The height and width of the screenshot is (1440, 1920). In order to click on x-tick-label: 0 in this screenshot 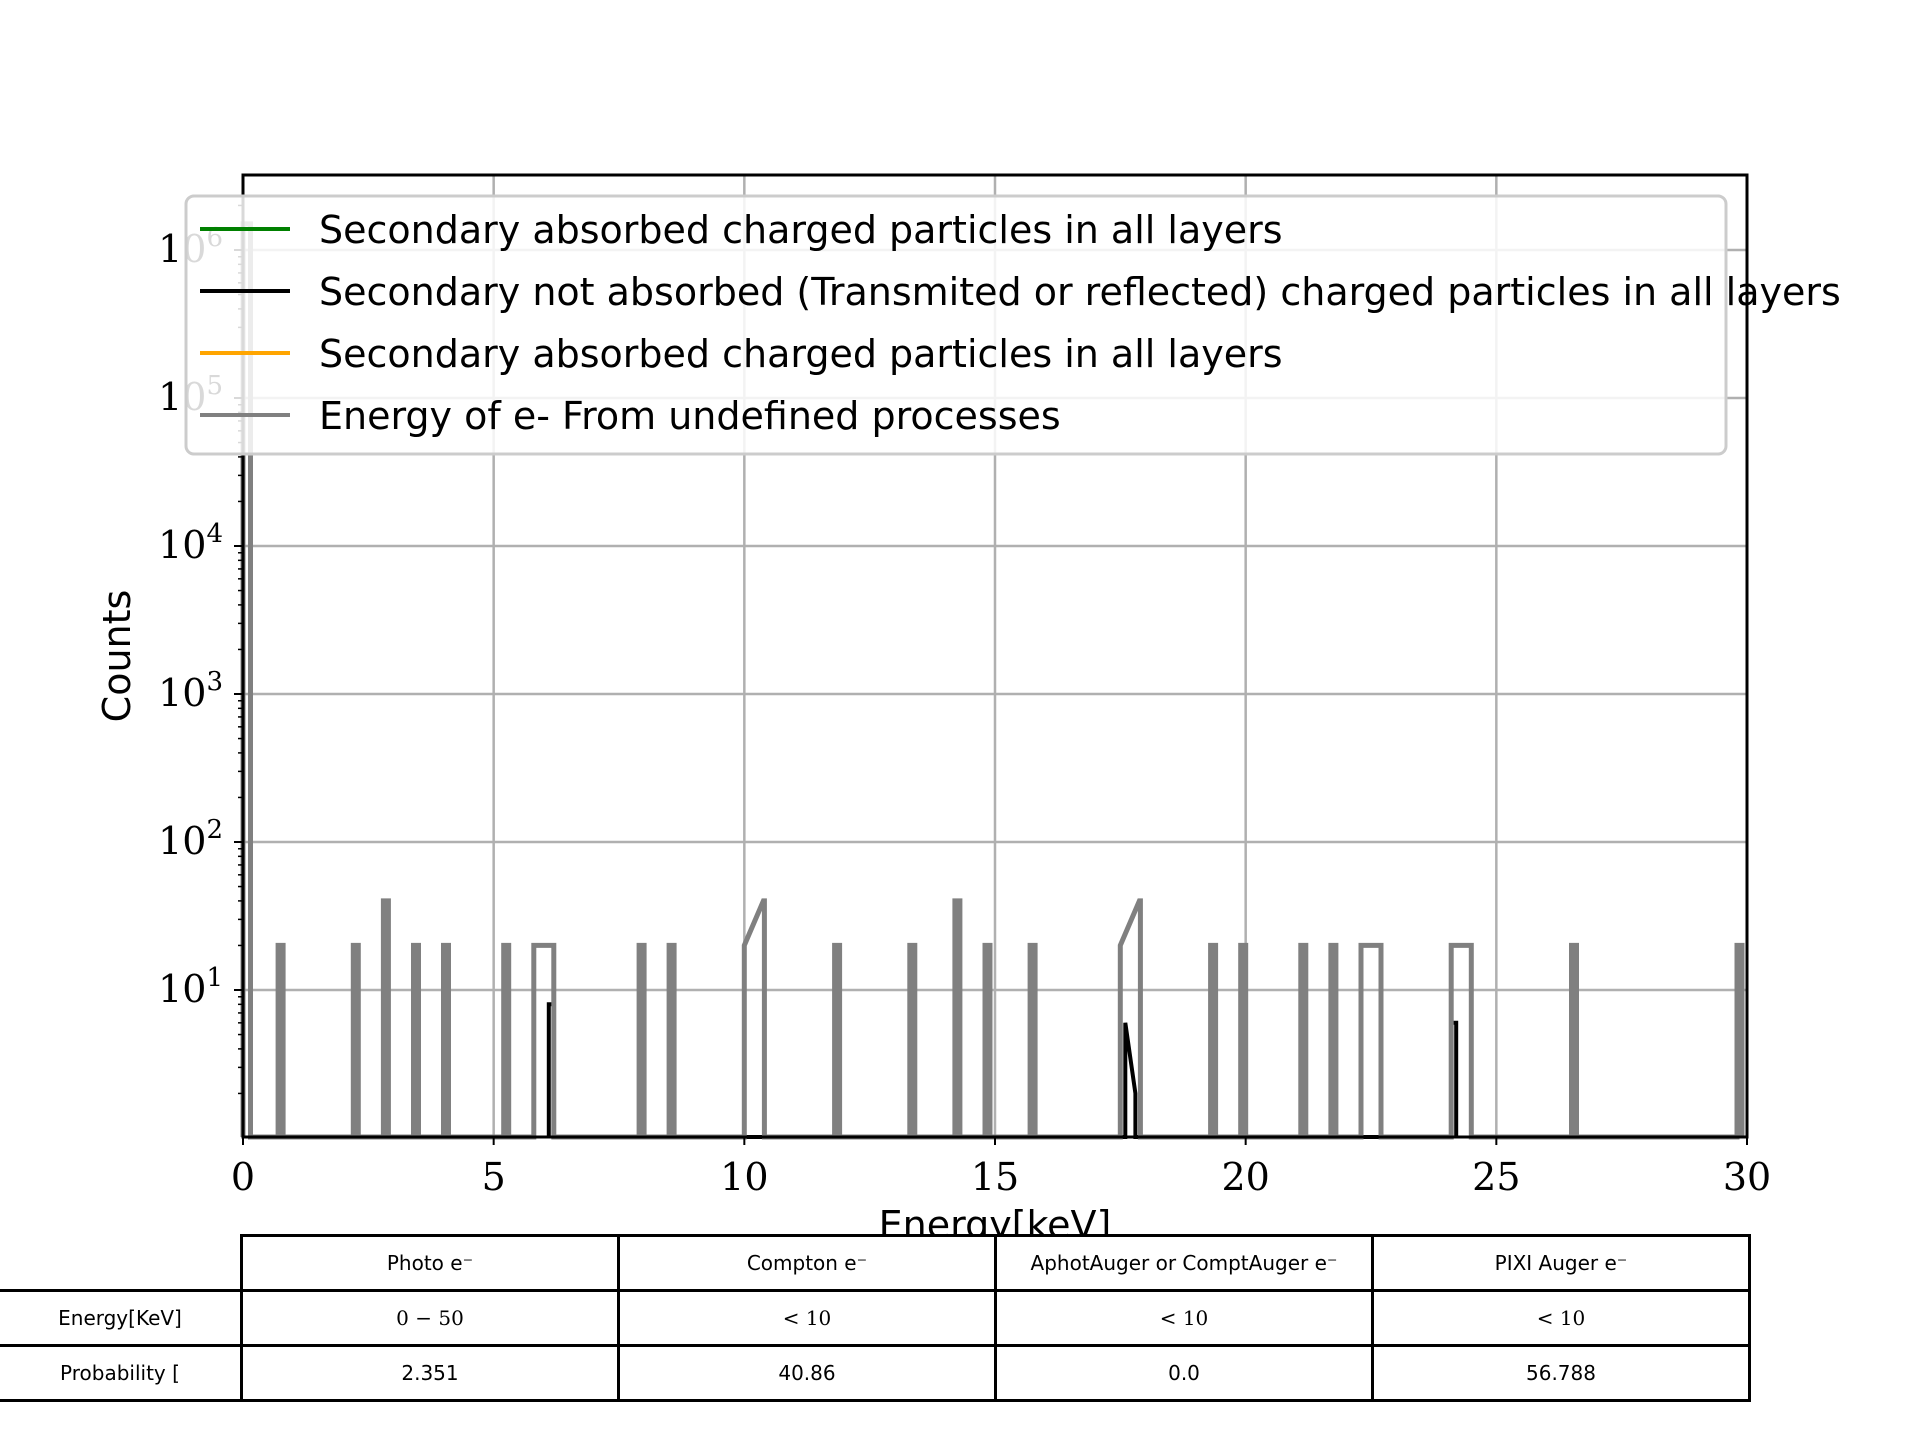, I will do `click(243, 1177)`.